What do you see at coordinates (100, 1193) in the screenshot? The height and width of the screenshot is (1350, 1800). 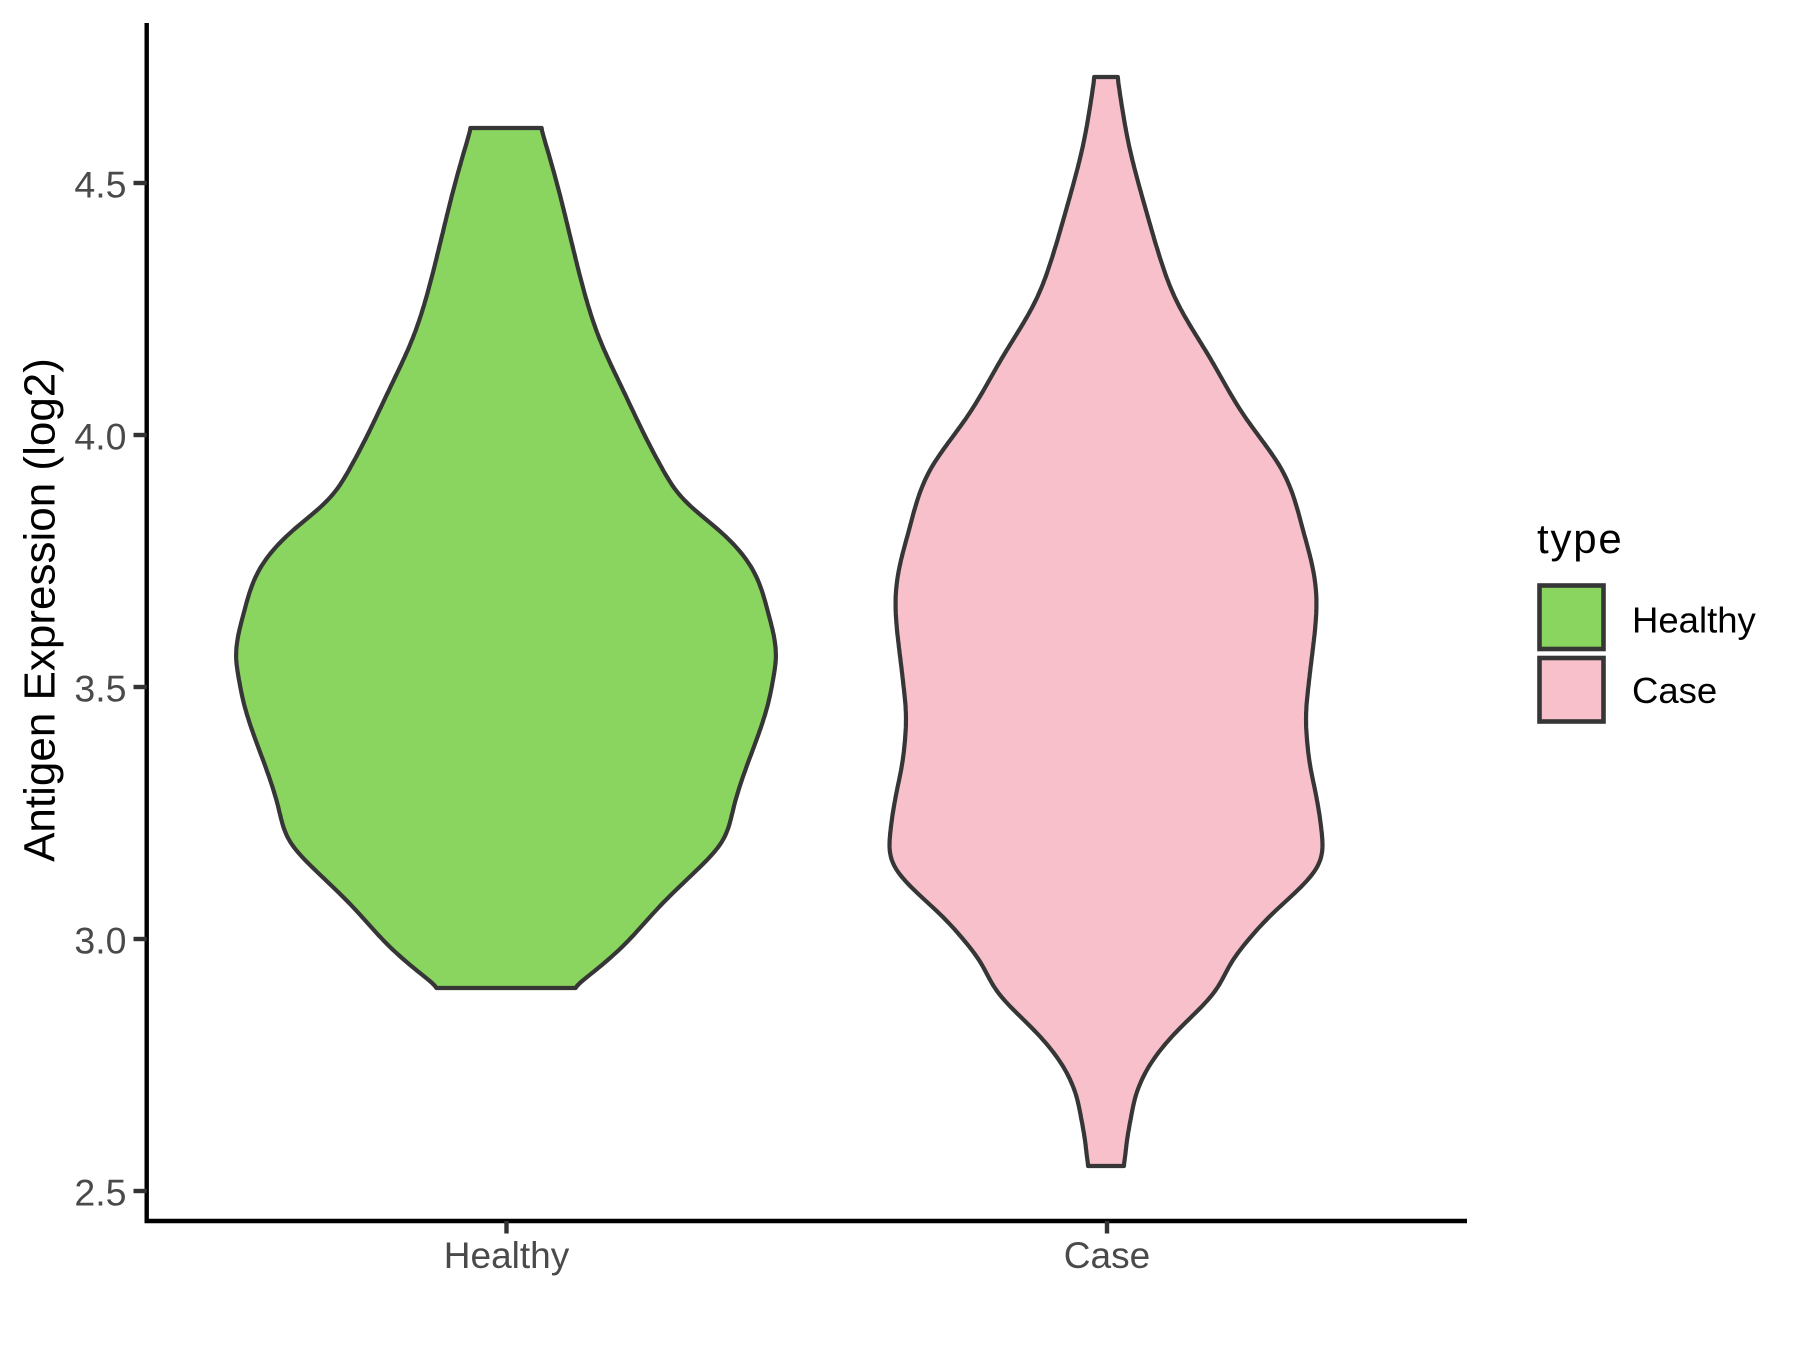 I see `svg-text: 2.5` at bounding box center [100, 1193].